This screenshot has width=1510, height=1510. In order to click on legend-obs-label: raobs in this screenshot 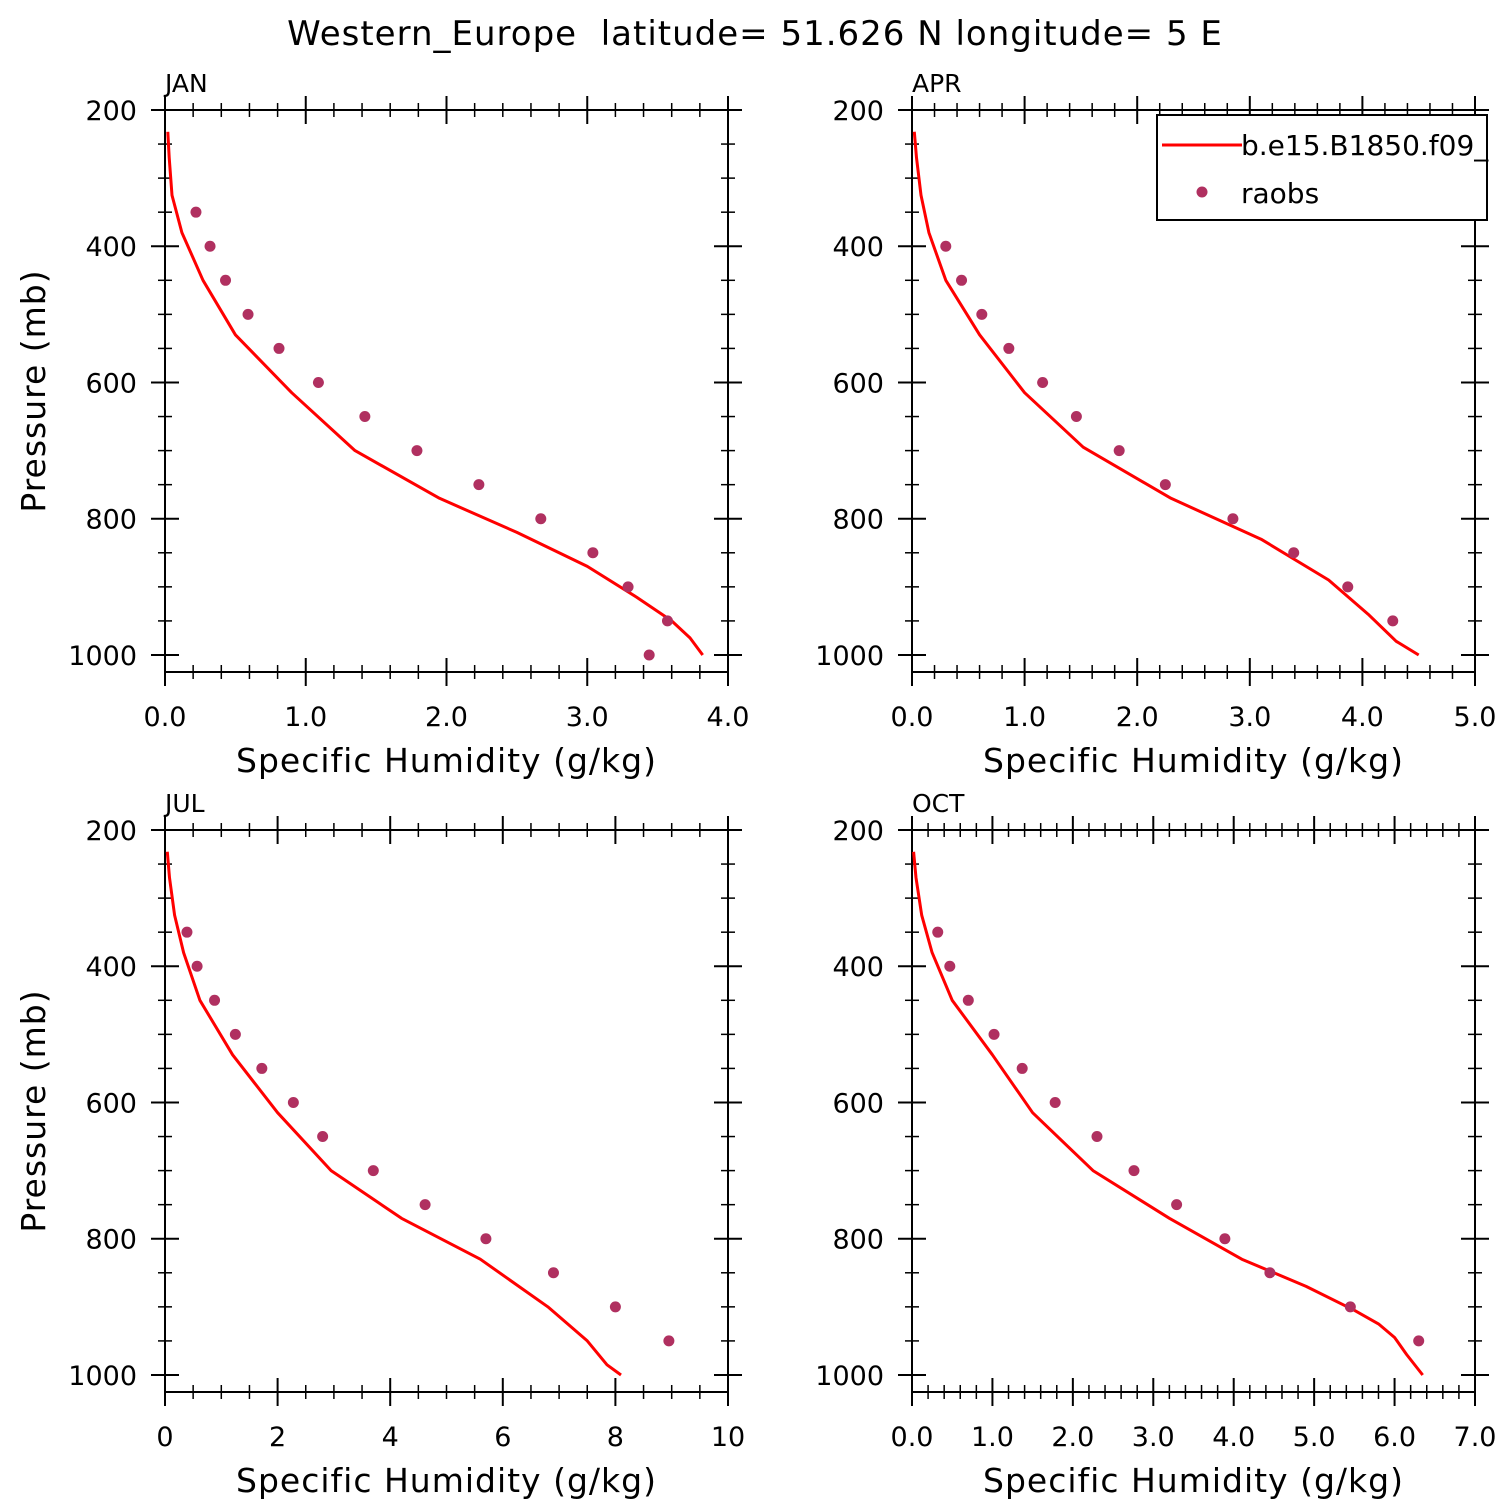, I will do `click(1280, 193)`.